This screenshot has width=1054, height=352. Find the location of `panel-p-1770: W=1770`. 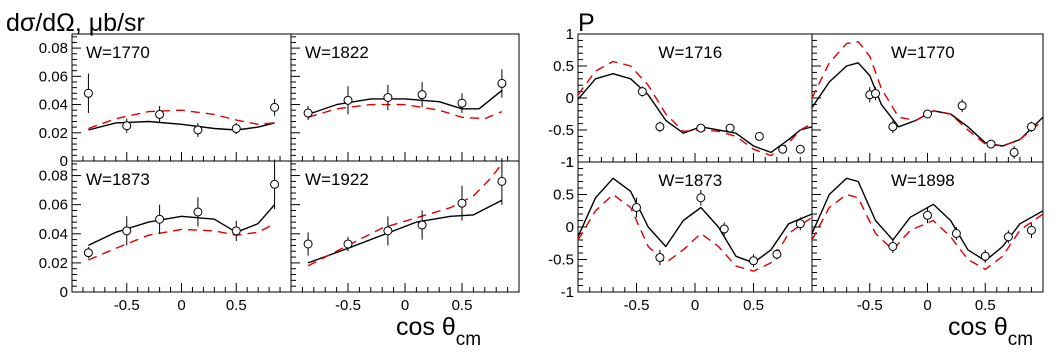

panel-p-1770: W=1770 is located at coordinates (927, 98).